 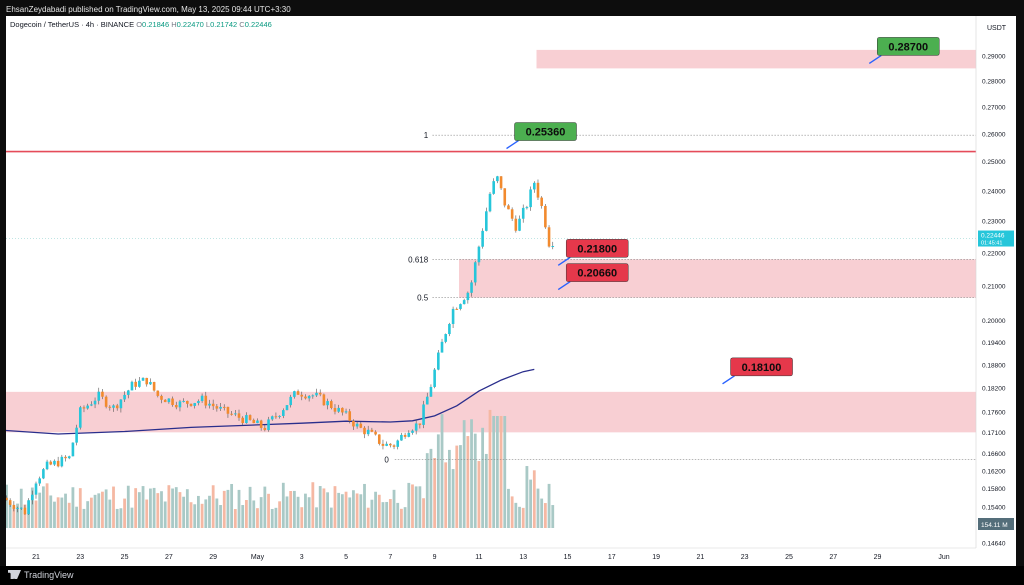 I want to click on moving-average-line, so click(x=268, y=401).